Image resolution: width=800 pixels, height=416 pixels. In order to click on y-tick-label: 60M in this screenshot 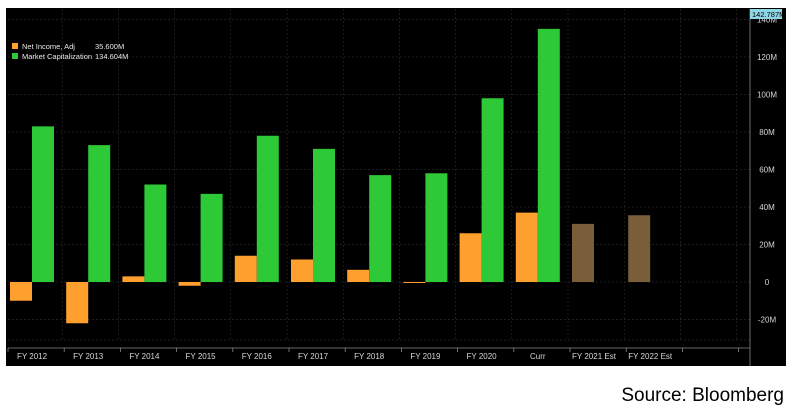, I will do `click(767, 170)`.